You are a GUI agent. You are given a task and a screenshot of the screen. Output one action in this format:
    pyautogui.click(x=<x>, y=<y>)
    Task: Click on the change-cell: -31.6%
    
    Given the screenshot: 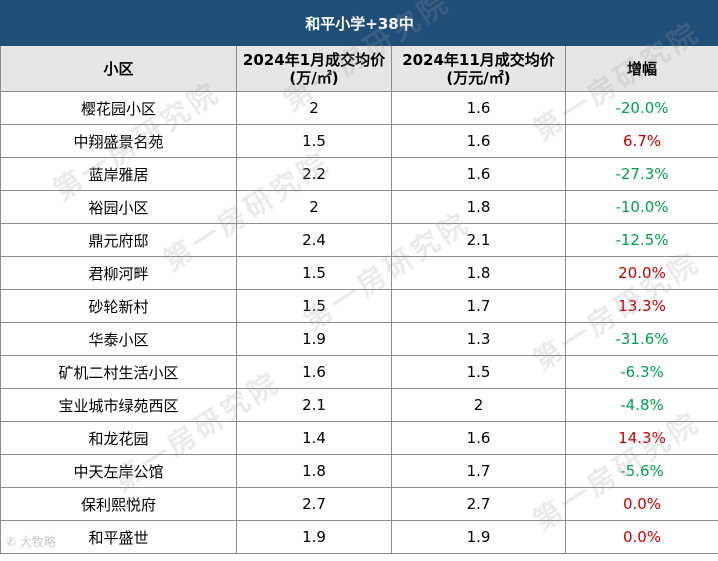 What is the action you would take?
    pyautogui.click(x=641, y=339)
    